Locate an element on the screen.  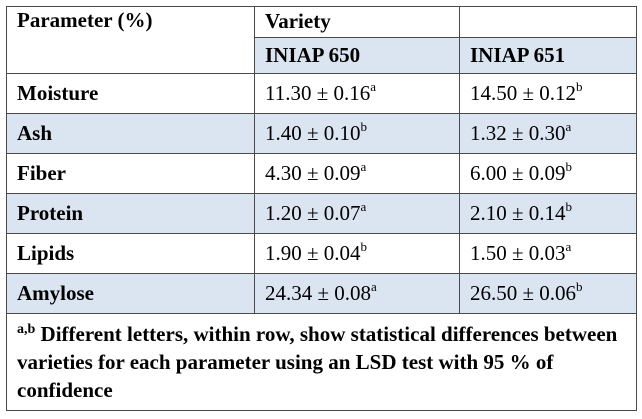
cell-value: 14.50 ± 0.12 is located at coordinates (523, 93).